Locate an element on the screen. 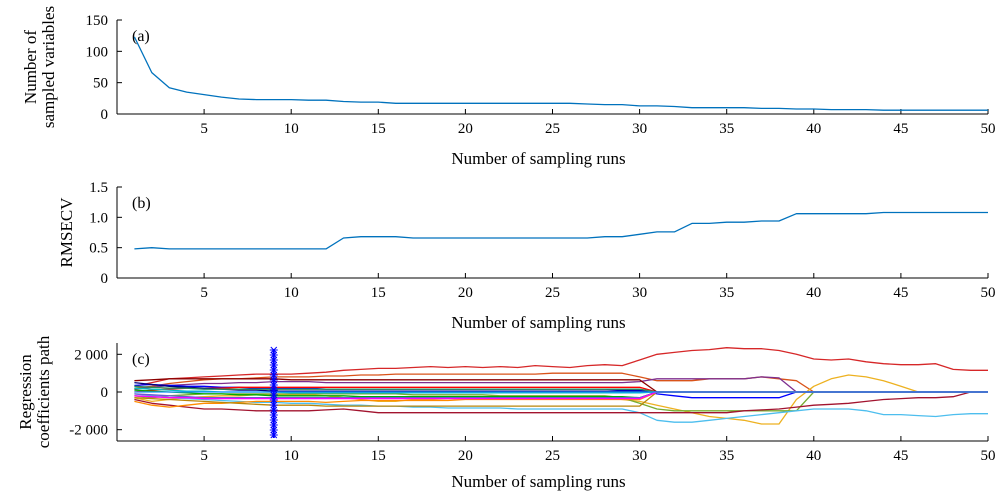 The image size is (1000, 492). marker-line is located at coordinates (273, 392).